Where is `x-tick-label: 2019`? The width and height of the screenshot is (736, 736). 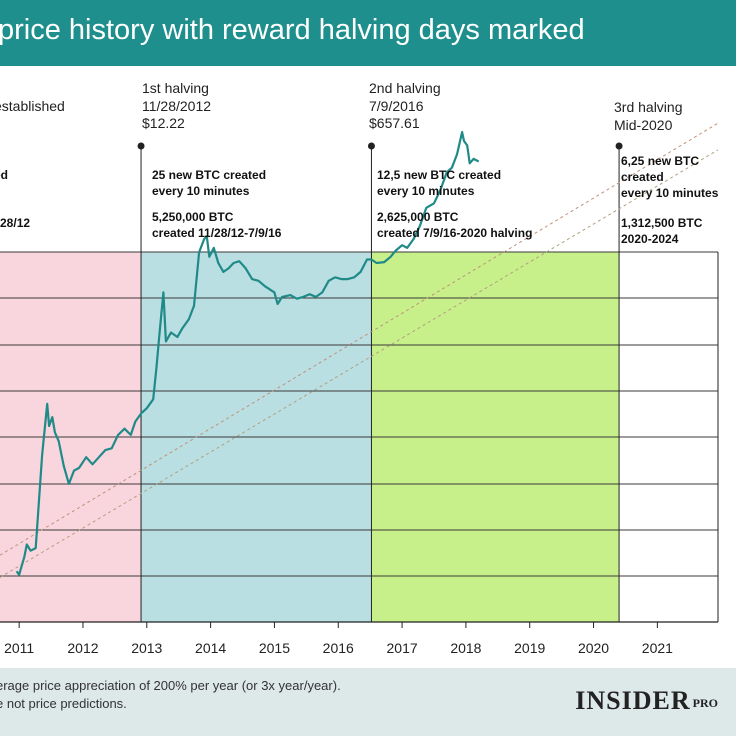 x-tick-label: 2019 is located at coordinates (529, 648).